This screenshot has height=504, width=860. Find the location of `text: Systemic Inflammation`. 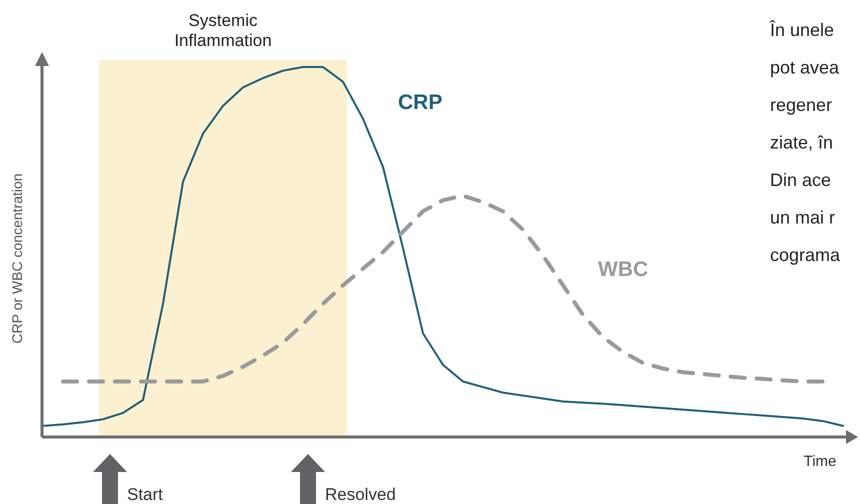

text: Systemic Inflammation is located at coordinates (223, 30).